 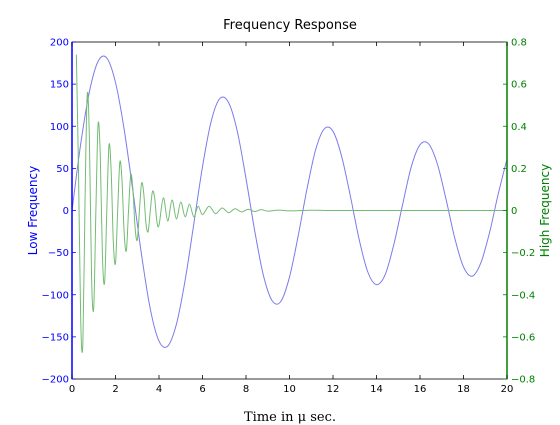 I want to click on x-tick-label: 6, so click(x=202, y=389).